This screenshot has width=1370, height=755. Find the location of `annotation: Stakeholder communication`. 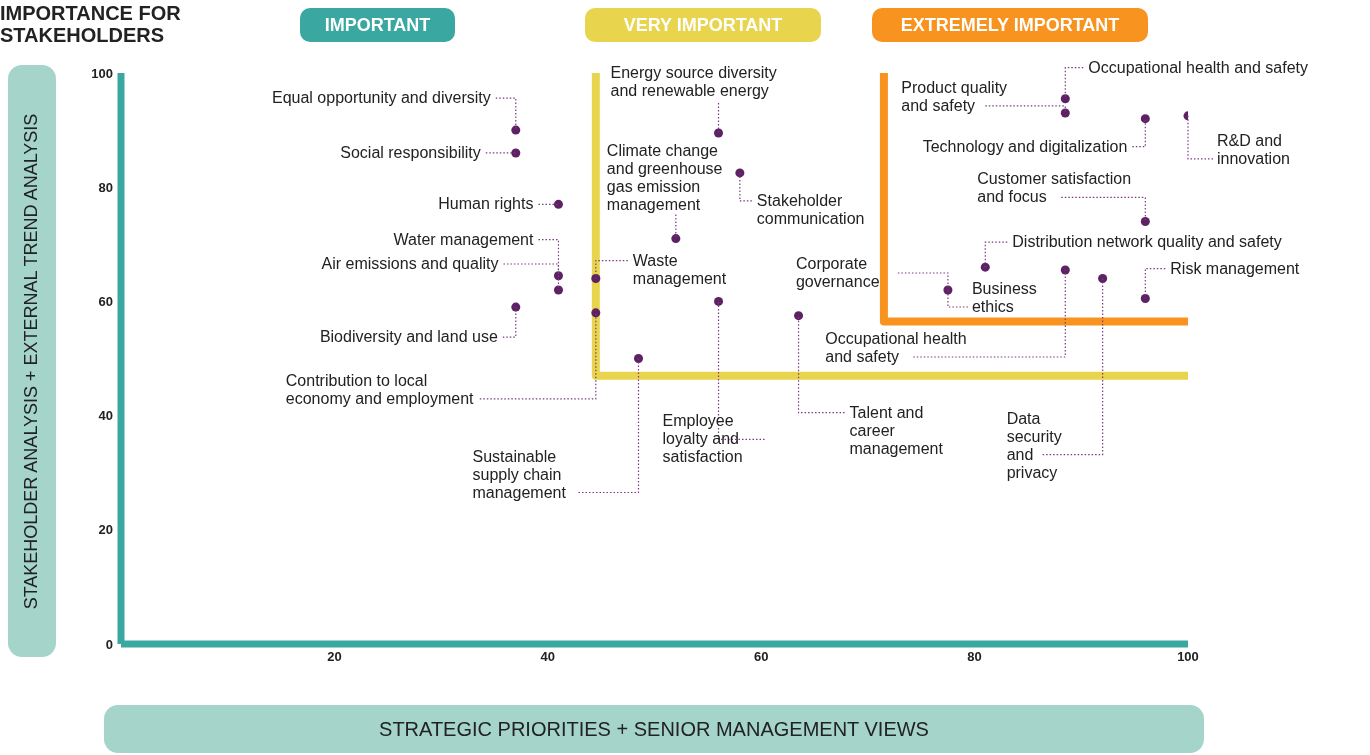

annotation: Stakeholder communication is located at coordinates (810, 209).